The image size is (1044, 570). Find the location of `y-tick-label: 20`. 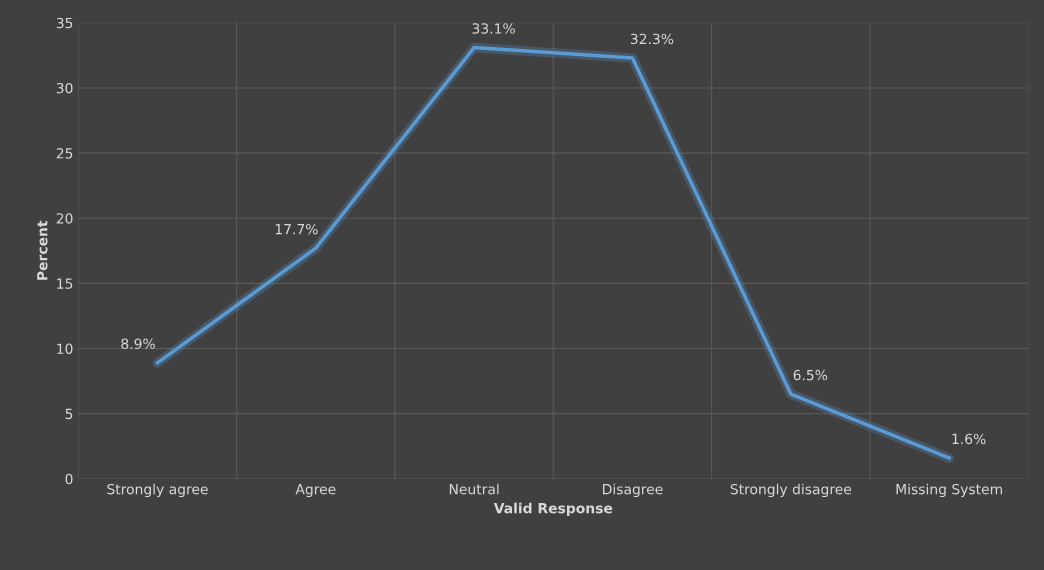

y-tick-label: 20 is located at coordinates (64, 218).